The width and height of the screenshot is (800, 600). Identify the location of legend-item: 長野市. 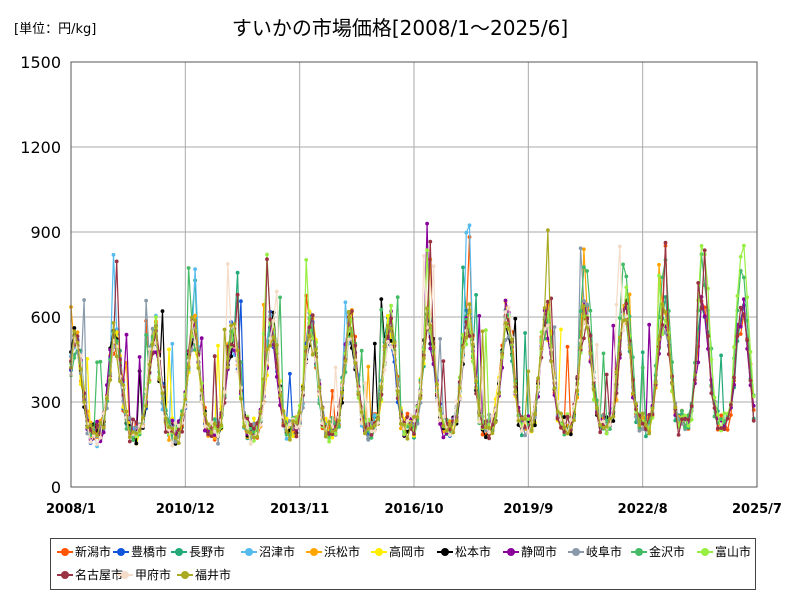
(198, 551).